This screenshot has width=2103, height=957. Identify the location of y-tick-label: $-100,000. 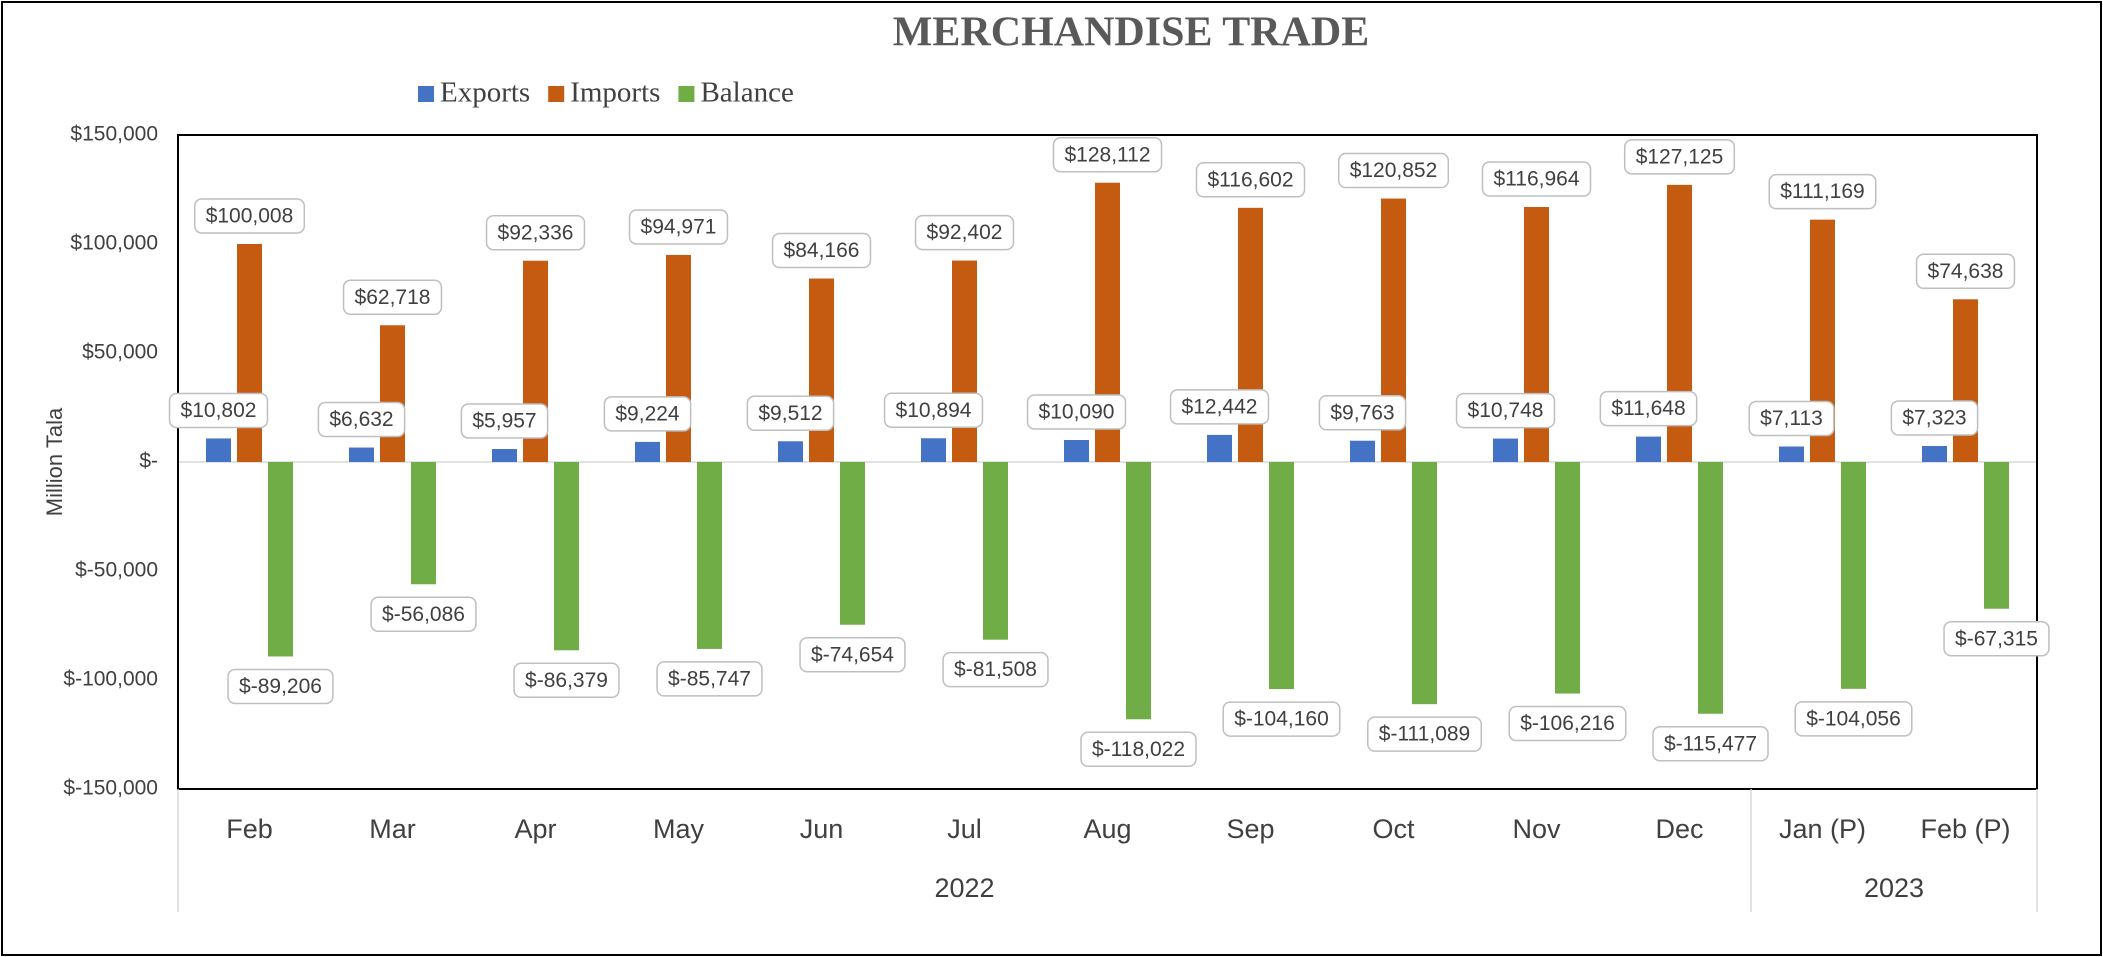
(110, 679).